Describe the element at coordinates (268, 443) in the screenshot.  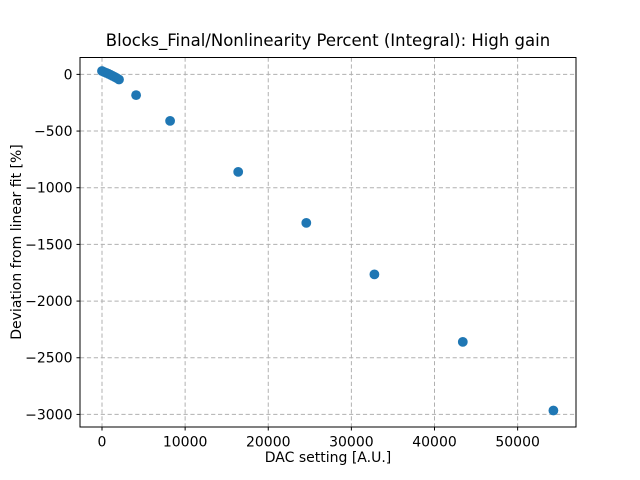
I see `x-tick-label: 20000` at that location.